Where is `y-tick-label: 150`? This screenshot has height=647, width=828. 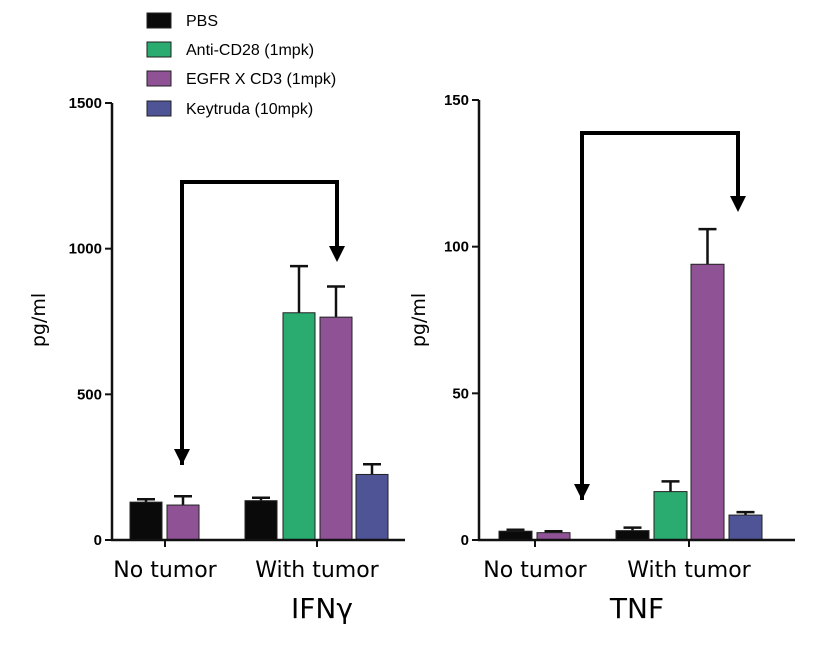 y-tick-label: 150 is located at coordinates (456, 100).